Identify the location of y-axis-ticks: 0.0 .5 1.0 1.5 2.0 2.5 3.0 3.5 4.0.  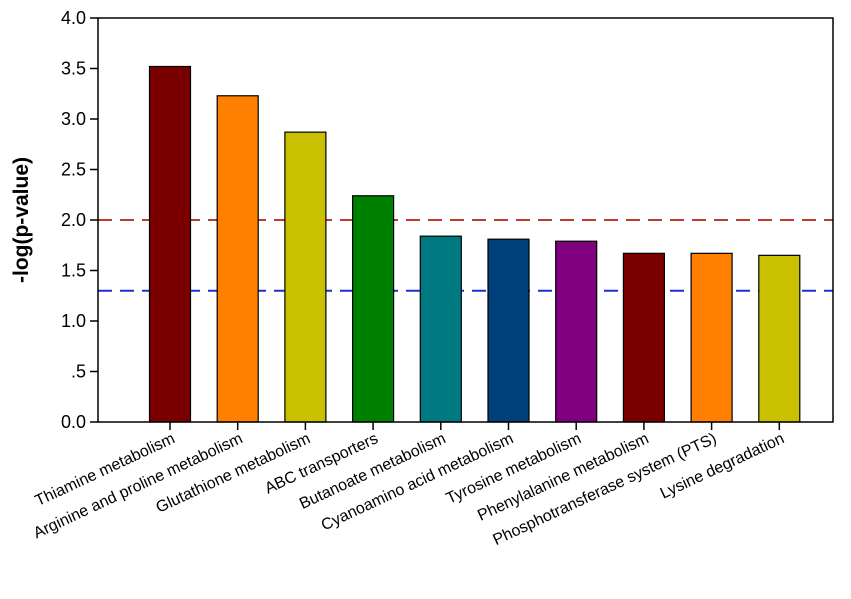
(79, 220).